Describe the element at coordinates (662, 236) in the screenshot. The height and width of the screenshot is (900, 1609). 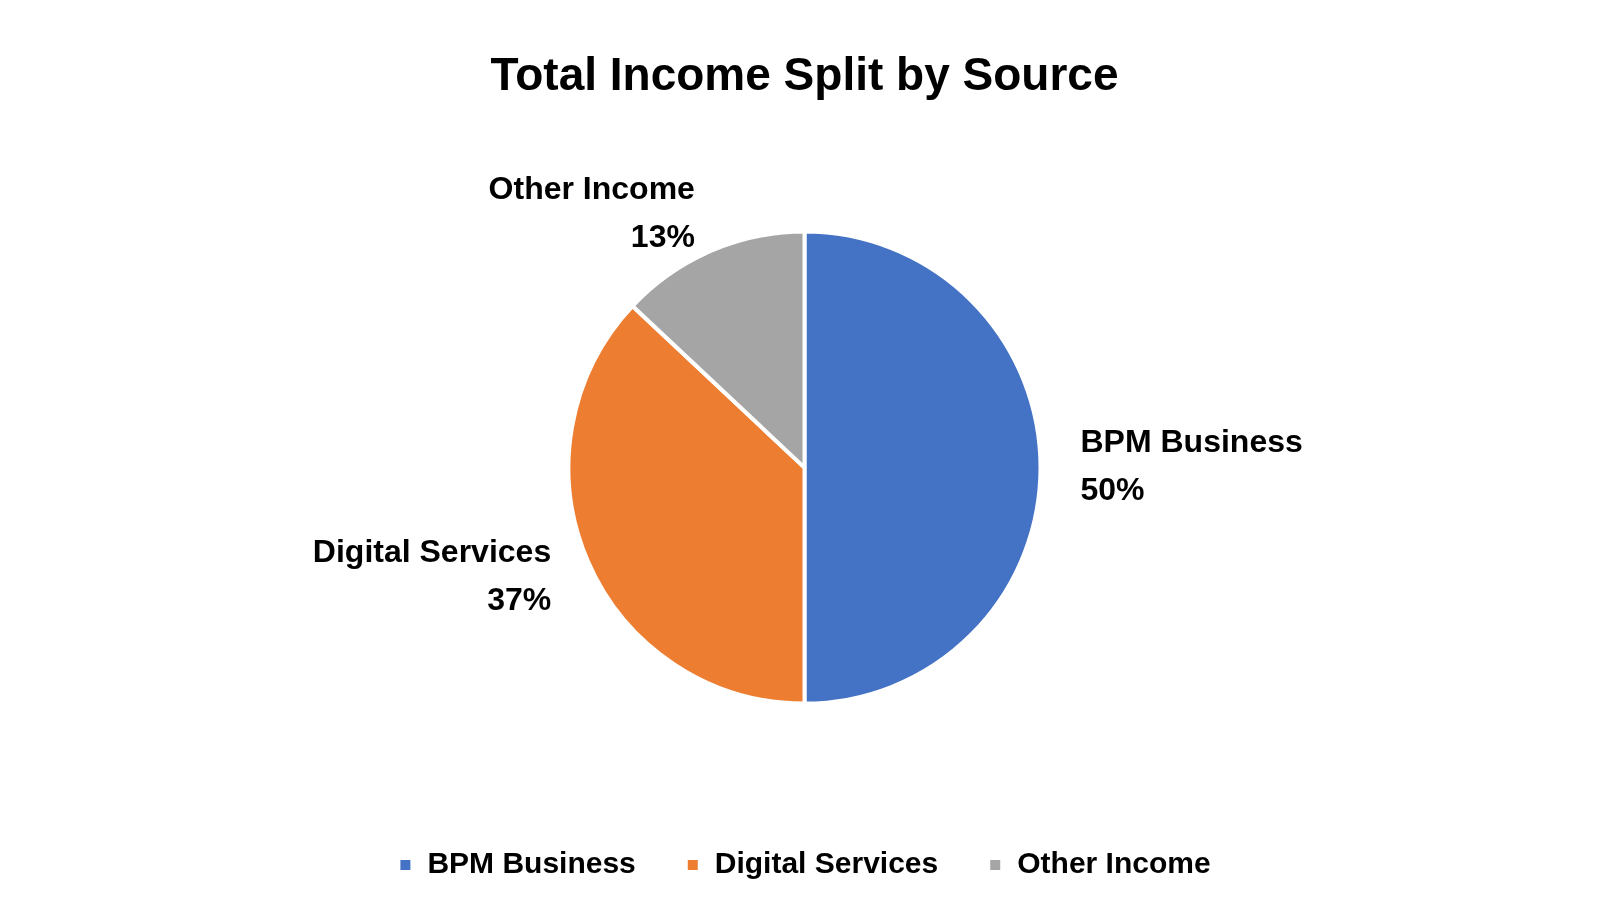
I see `data-label: 13%` at that location.